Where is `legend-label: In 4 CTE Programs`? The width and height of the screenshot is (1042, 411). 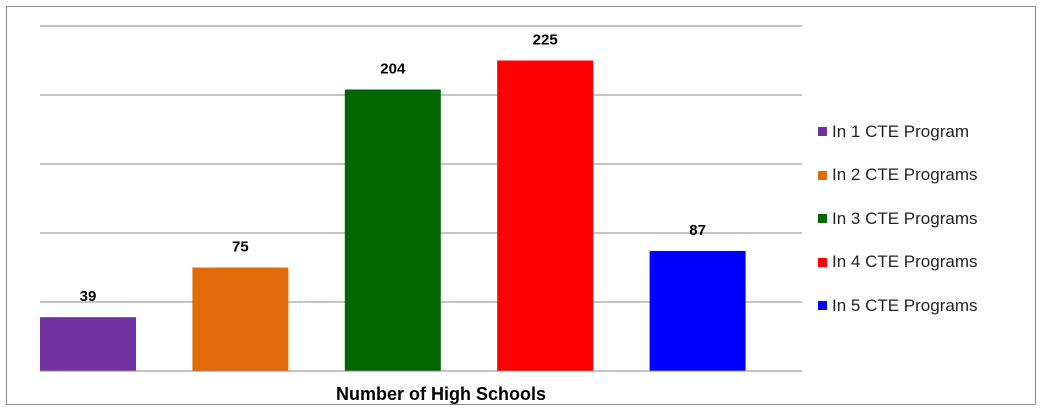 legend-label: In 4 CTE Programs is located at coordinates (905, 262).